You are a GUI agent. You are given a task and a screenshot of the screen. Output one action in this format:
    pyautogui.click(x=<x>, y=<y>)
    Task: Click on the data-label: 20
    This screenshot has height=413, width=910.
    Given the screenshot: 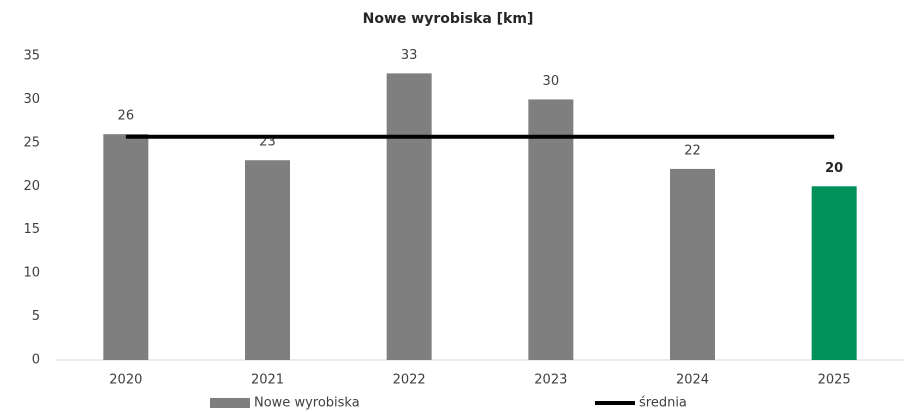 What is the action you would take?
    pyautogui.click(x=834, y=168)
    